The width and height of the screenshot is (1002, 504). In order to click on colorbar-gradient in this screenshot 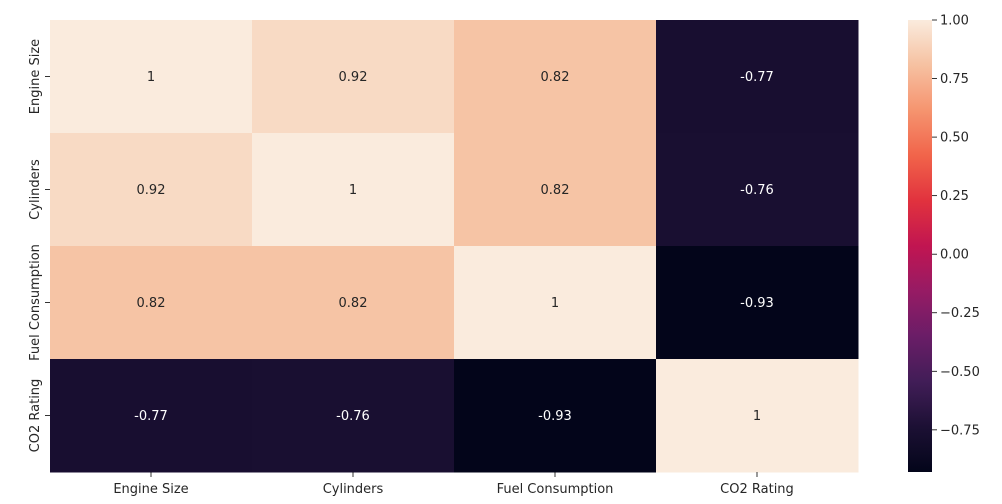, I will do `click(920, 246)`.